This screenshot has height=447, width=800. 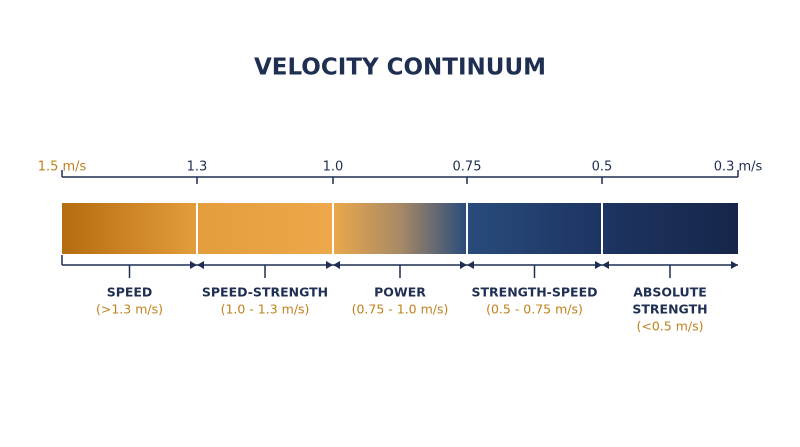 I want to click on zone-range: (0.75 - 1.0 m/s), so click(x=400, y=309).